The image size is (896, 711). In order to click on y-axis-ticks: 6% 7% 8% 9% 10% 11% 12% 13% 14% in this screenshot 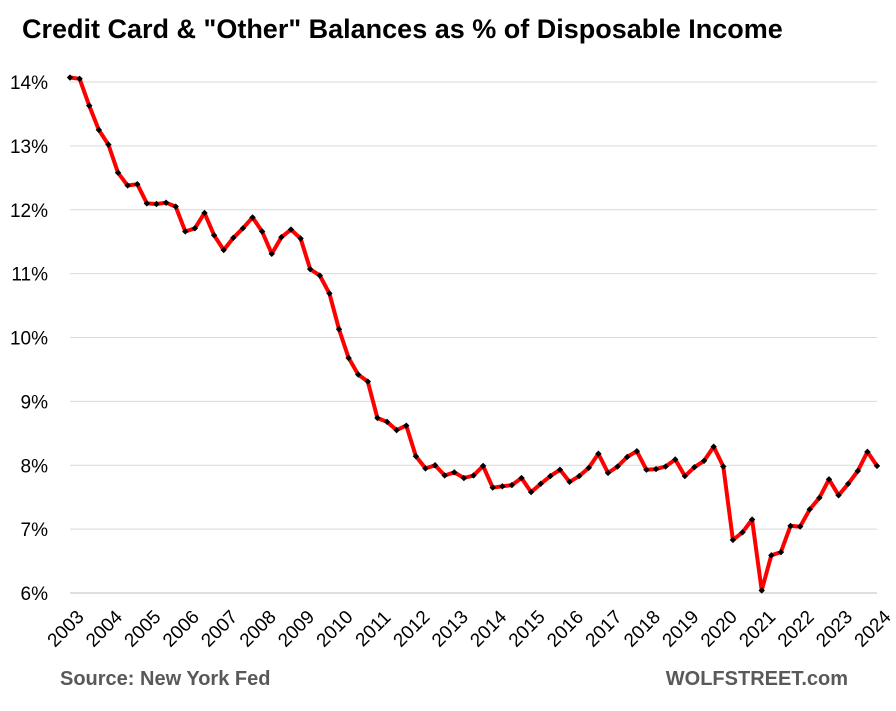, I will do `click(29, 339)`.